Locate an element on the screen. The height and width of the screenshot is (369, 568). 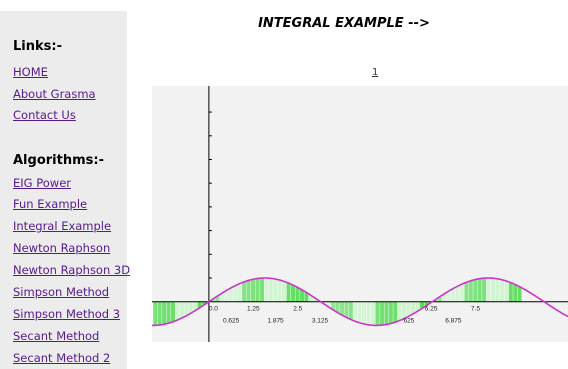
sine-curve is located at coordinates (360, 302).